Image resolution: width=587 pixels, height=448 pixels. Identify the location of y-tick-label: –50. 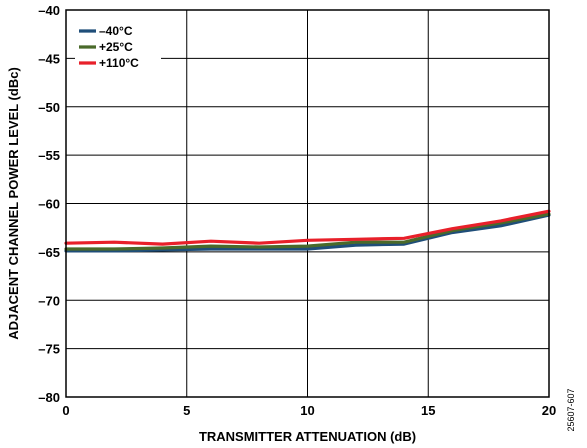
(49, 107).